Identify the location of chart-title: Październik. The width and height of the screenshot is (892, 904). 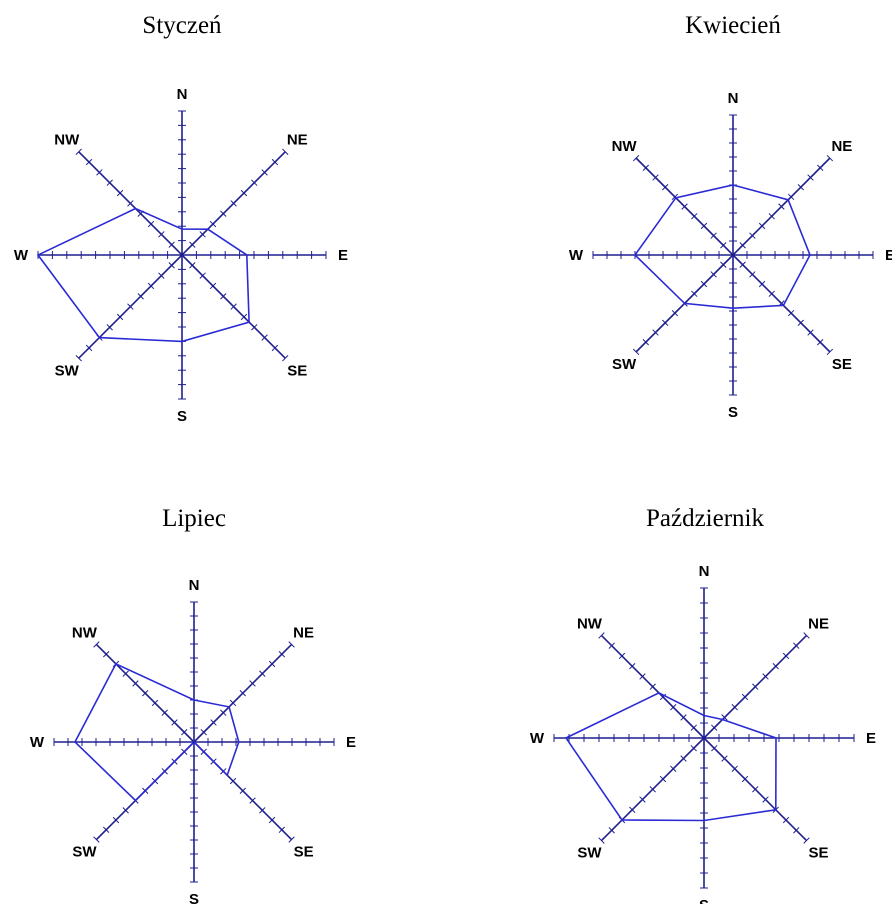
(704, 518).